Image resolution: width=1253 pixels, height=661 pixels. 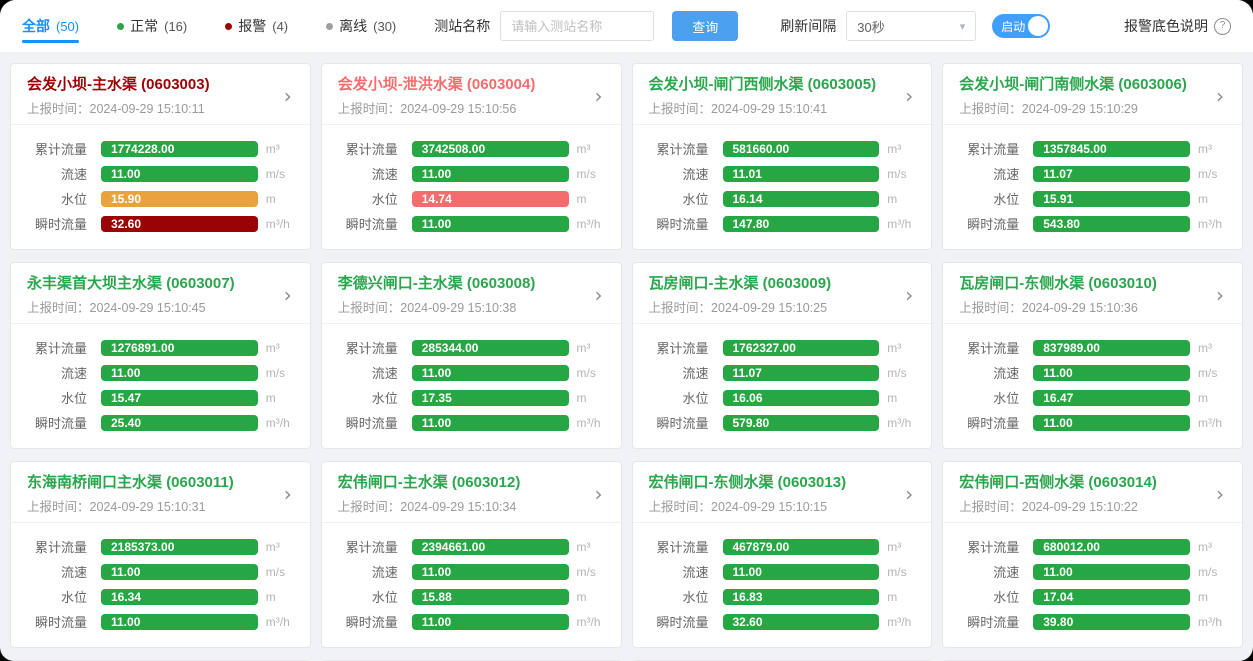 I want to click on status-tab: 全部 (50), so click(x=51, y=26).